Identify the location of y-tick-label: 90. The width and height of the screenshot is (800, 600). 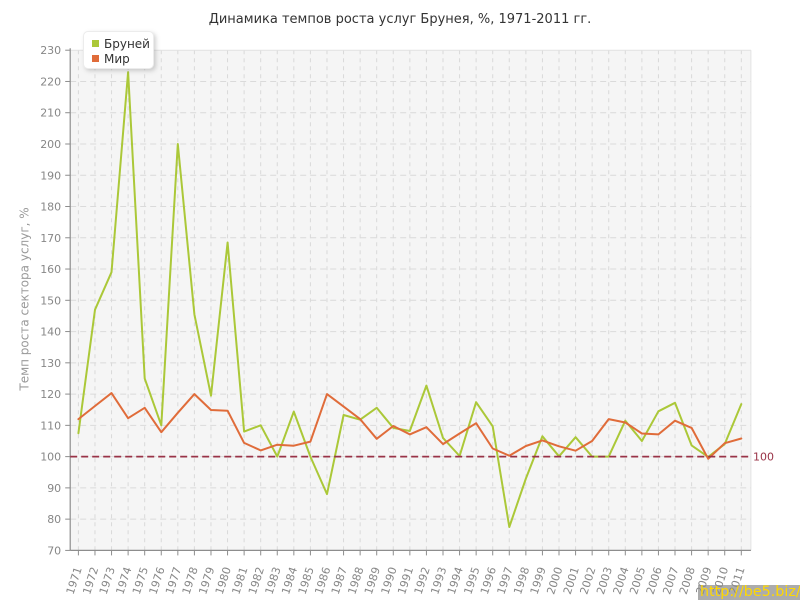
(54, 488).